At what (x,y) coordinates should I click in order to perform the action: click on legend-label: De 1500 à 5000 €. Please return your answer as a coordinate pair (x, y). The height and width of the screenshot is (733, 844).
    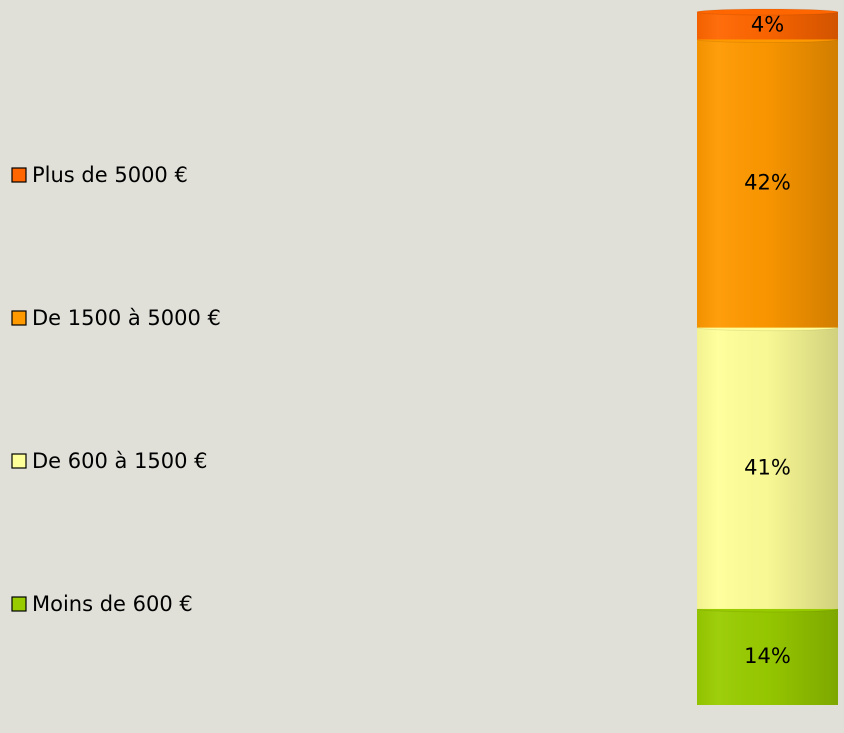
    Looking at the image, I should click on (126, 318).